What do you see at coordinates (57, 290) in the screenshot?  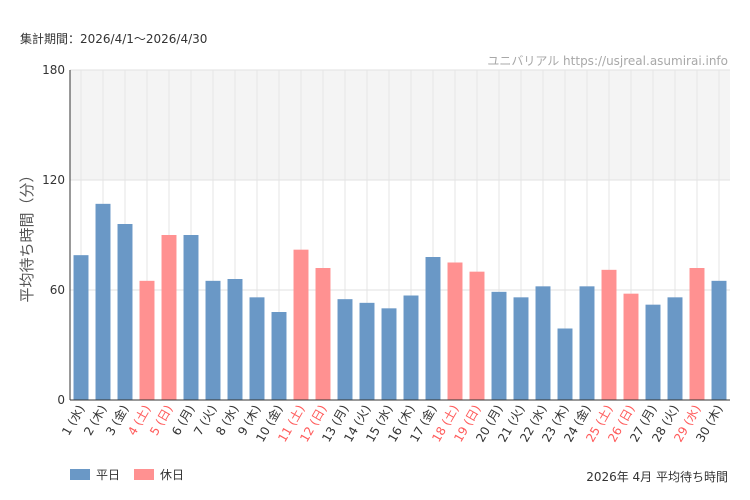 I see `y-tick-label: 60` at bounding box center [57, 290].